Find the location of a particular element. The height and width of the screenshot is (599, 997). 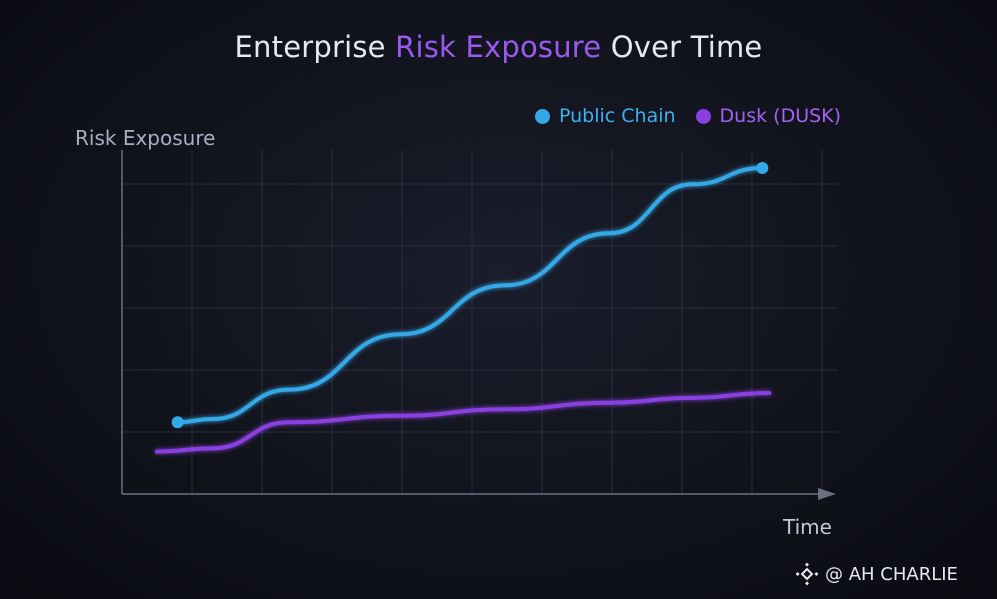

chart-title: Enterprise Risk Exposure Over Time is located at coordinates (498, 47).